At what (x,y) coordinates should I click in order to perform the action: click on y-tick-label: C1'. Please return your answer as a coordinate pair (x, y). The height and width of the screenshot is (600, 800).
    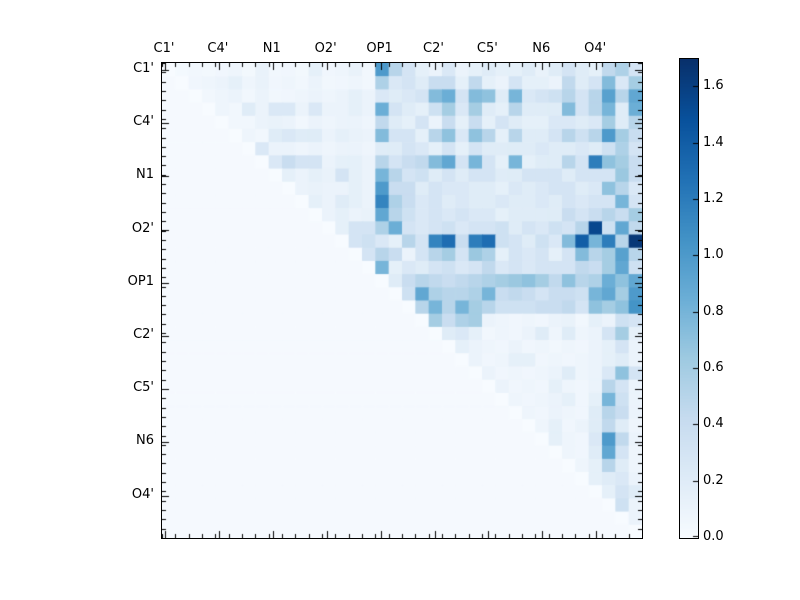
    Looking at the image, I should click on (143, 68).